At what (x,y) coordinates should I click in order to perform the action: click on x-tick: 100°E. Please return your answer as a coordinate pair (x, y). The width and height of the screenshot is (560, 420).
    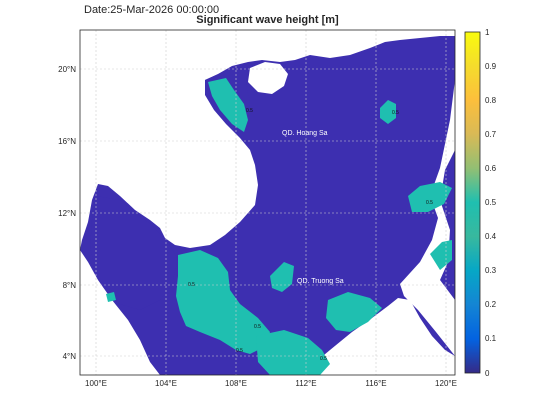
    Looking at the image, I should click on (96, 383).